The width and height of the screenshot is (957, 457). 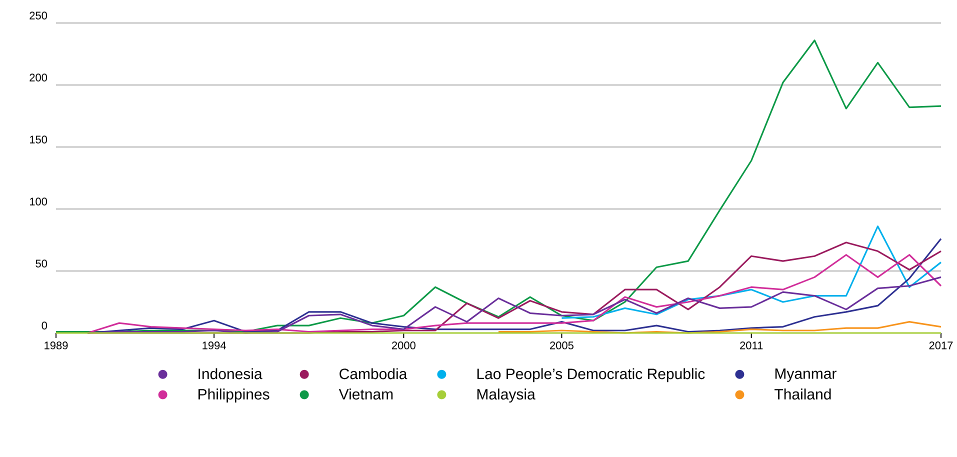 I want to click on y-tick-label: 200, so click(x=39, y=78).